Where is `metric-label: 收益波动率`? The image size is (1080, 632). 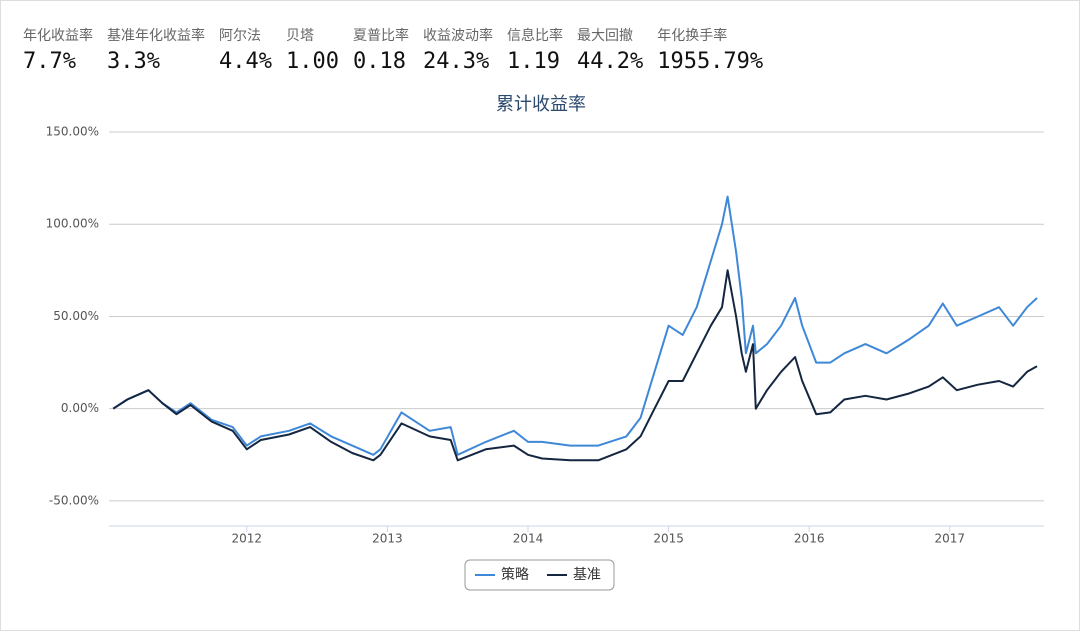 metric-label: 收益波动率 is located at coordinates (457, 36).